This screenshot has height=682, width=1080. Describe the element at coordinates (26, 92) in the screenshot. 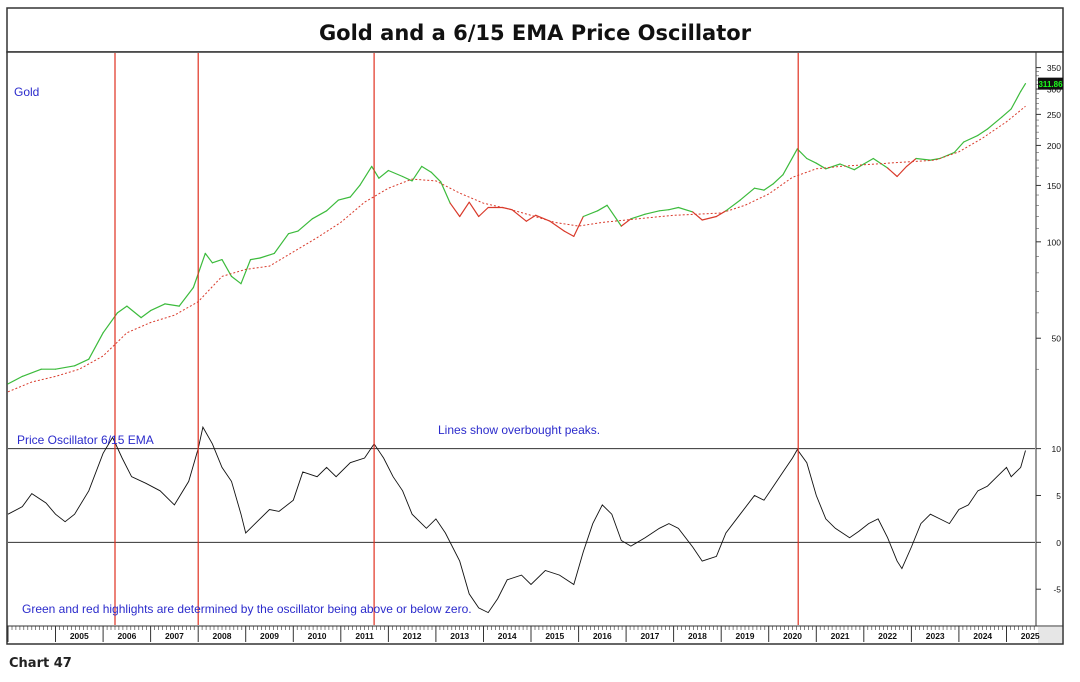

I see `price-panel-label: Gold` at that location.